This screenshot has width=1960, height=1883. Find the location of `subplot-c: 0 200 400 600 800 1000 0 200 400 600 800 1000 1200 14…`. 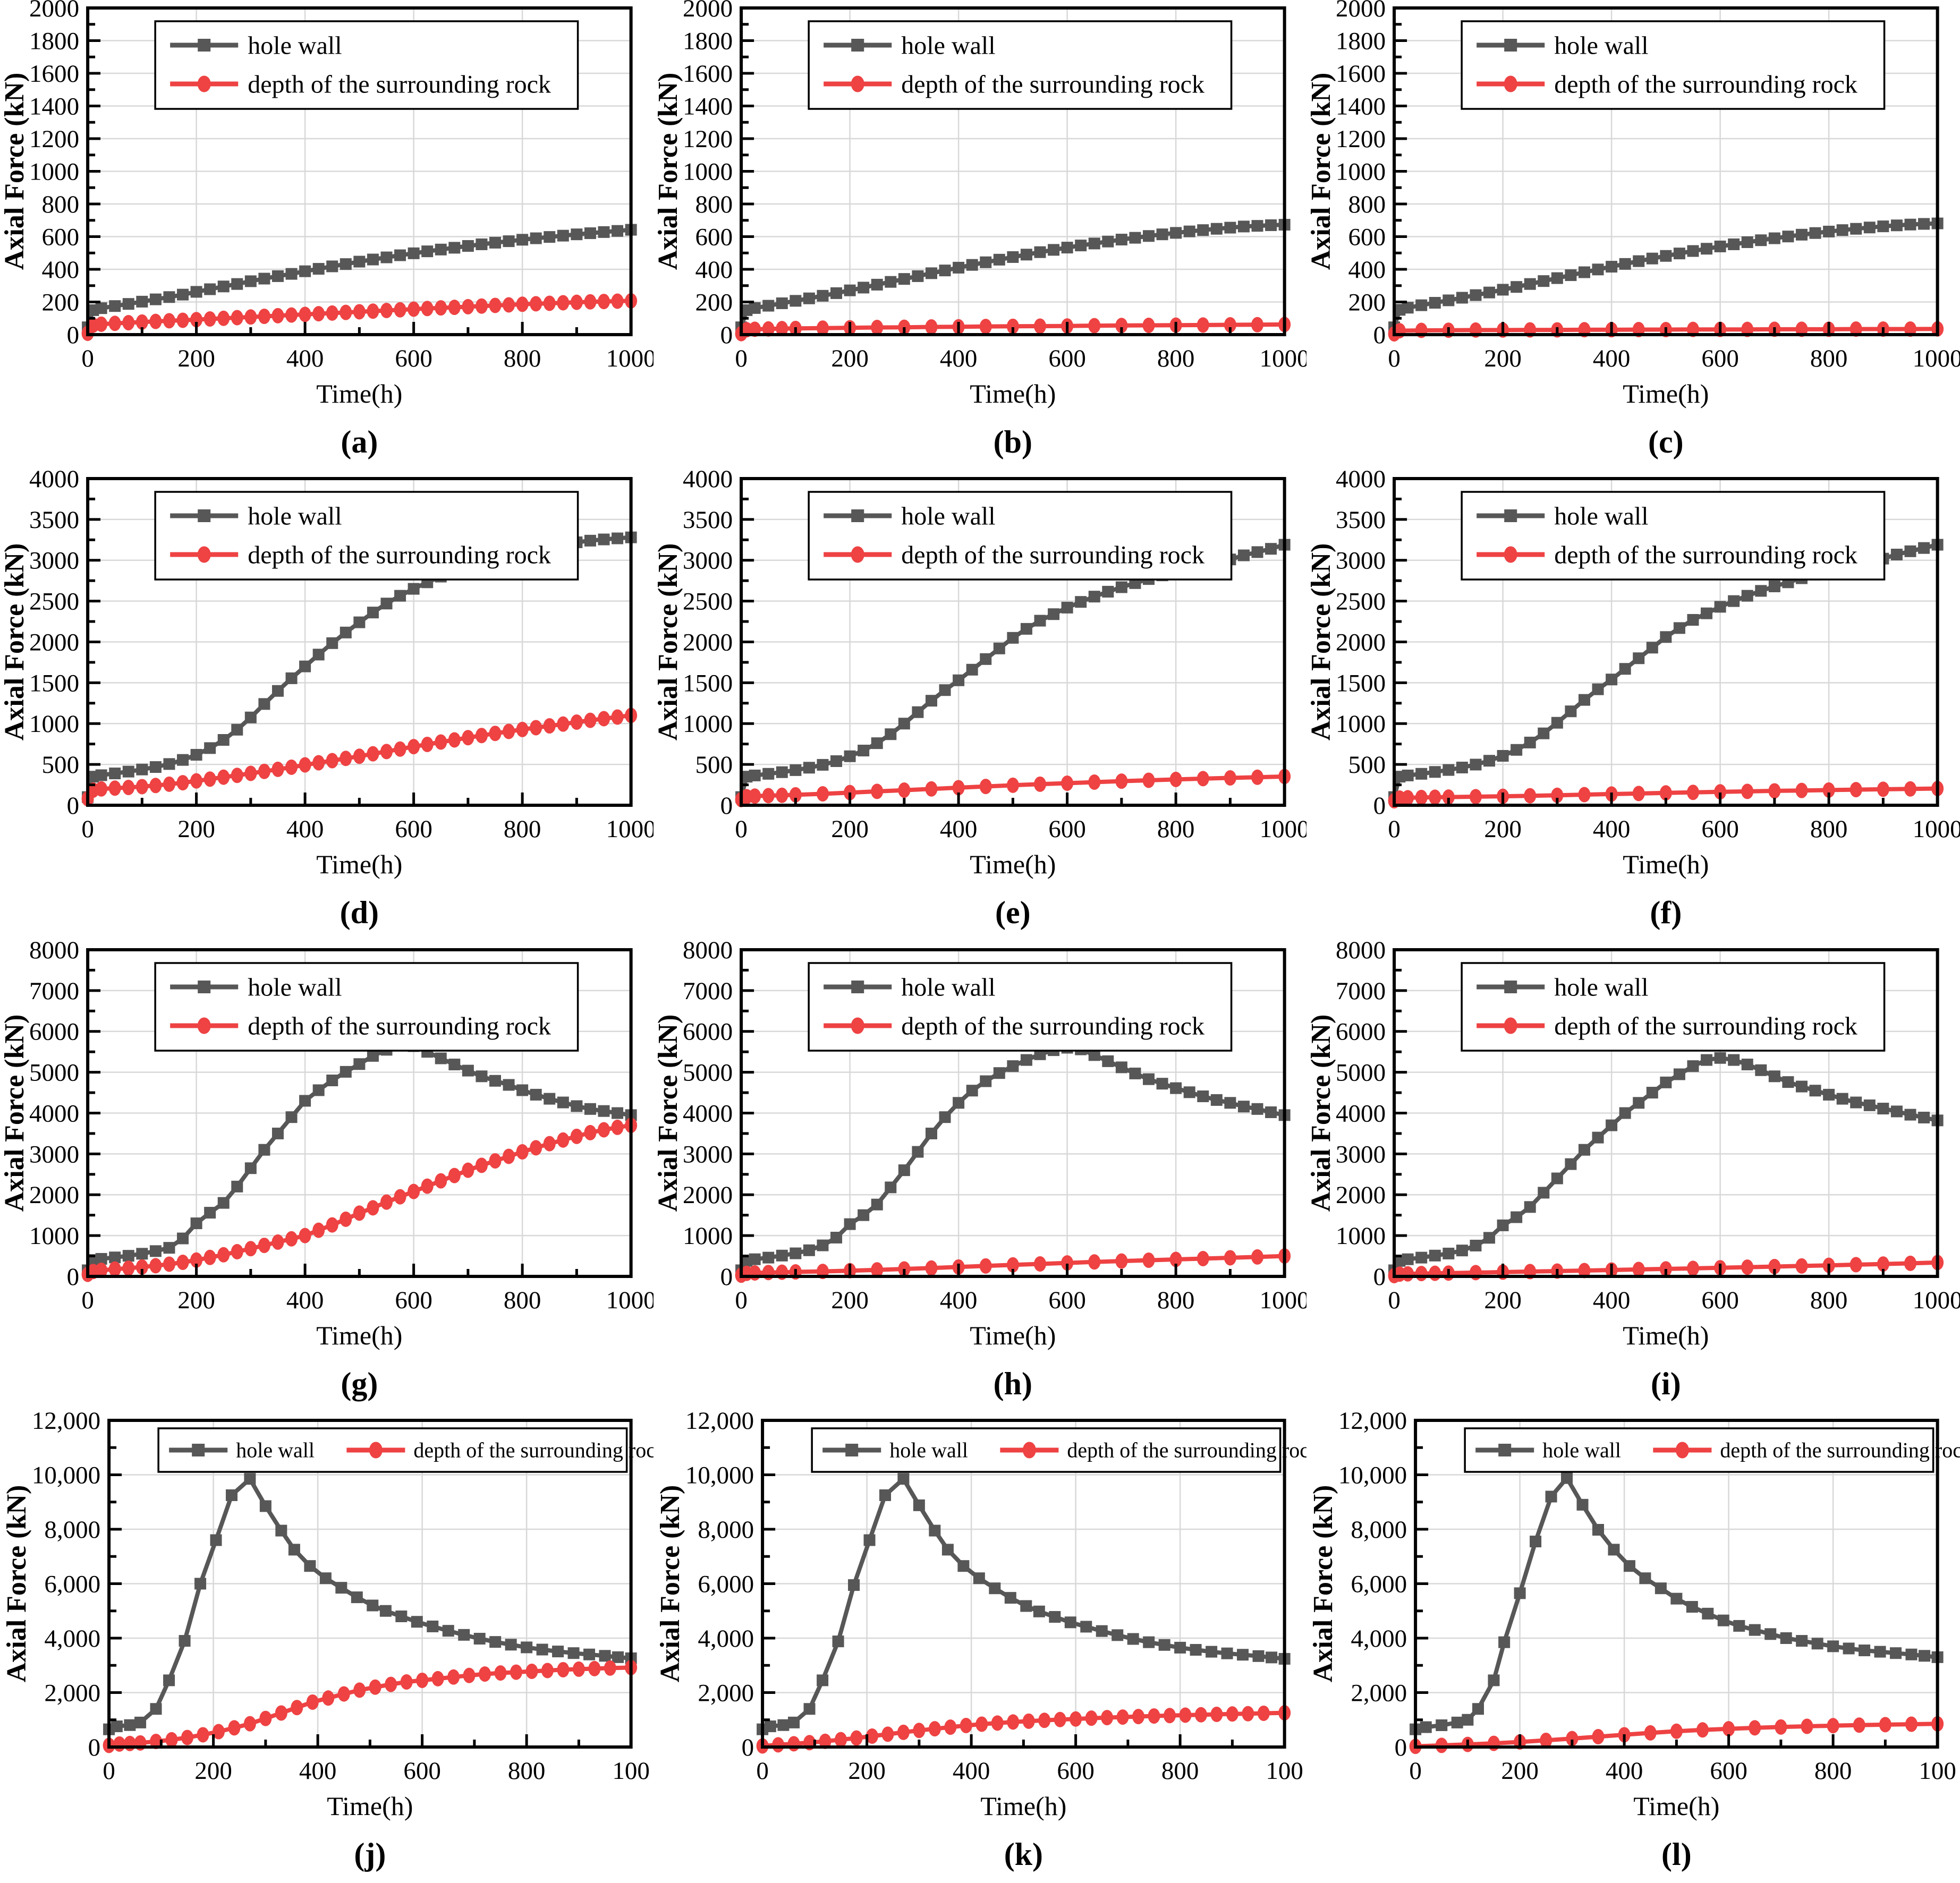

subplot-c: 0 200 400 600 800 1000 0 200 400 600 800 1000 1200 14… is located at coordinates (1633, 236).